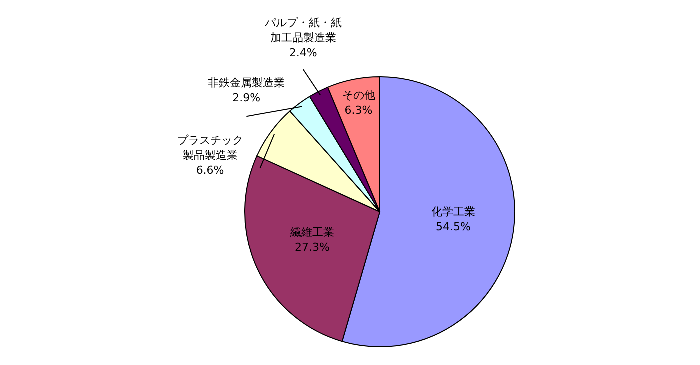 The height and width of the screenshot is (365, 700). What do you see at coordinates (247, 83) in the screenshot?
I see `slice-label: 非鉄金属製造業` at bounding box center [247, 83].